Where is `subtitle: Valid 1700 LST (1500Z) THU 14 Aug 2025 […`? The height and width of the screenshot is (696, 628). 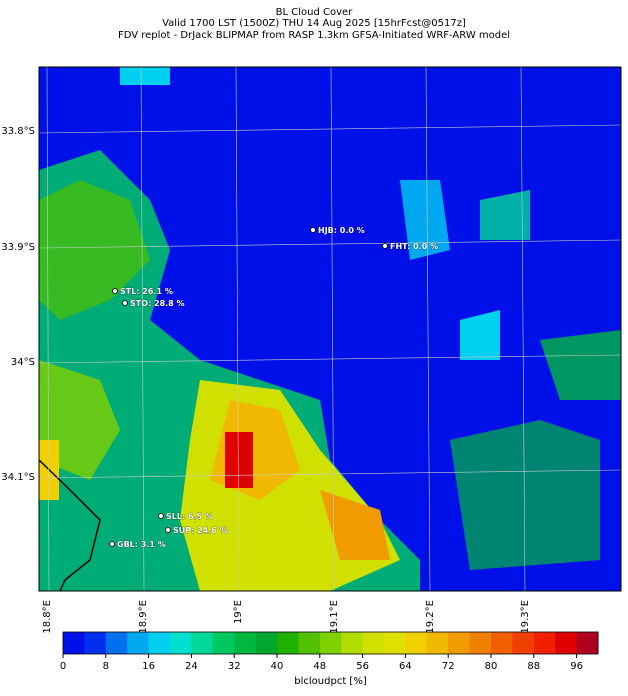 subtitle: Valid 1700 LST (1500Z) THU 14 Aug 2025 [… is located at coordinates (314, 23).